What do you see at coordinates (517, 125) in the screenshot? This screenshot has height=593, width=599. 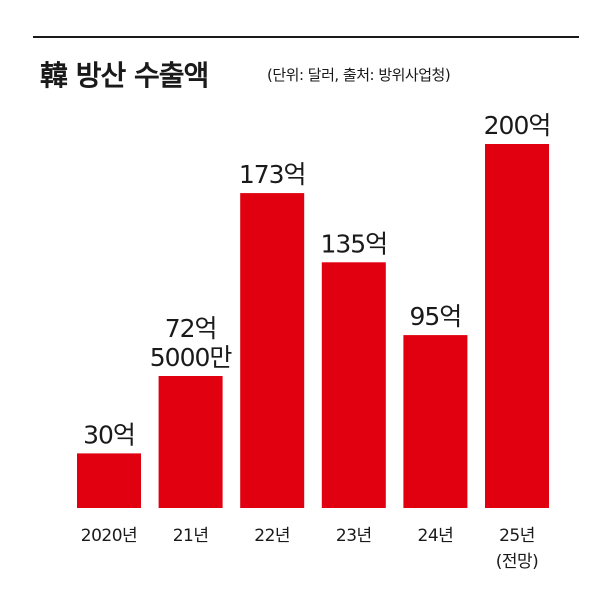 I see `value-label-5: 200억` at bounding box center [517, 125].